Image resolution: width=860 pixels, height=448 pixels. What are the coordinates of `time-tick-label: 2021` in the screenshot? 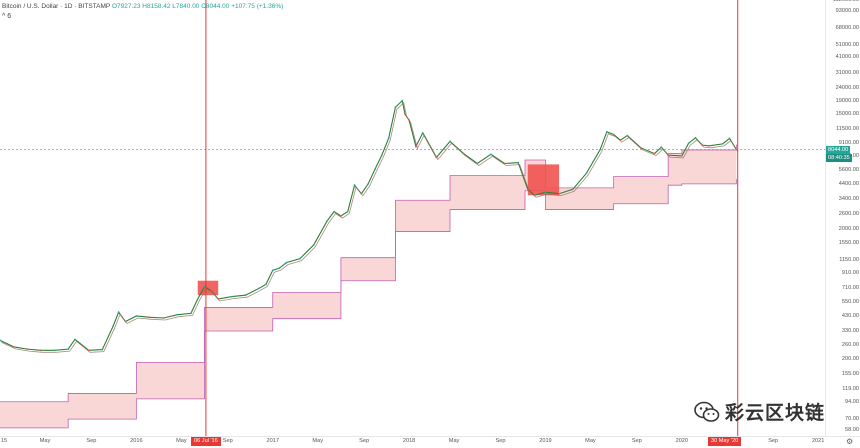 It's located at (818, 441).